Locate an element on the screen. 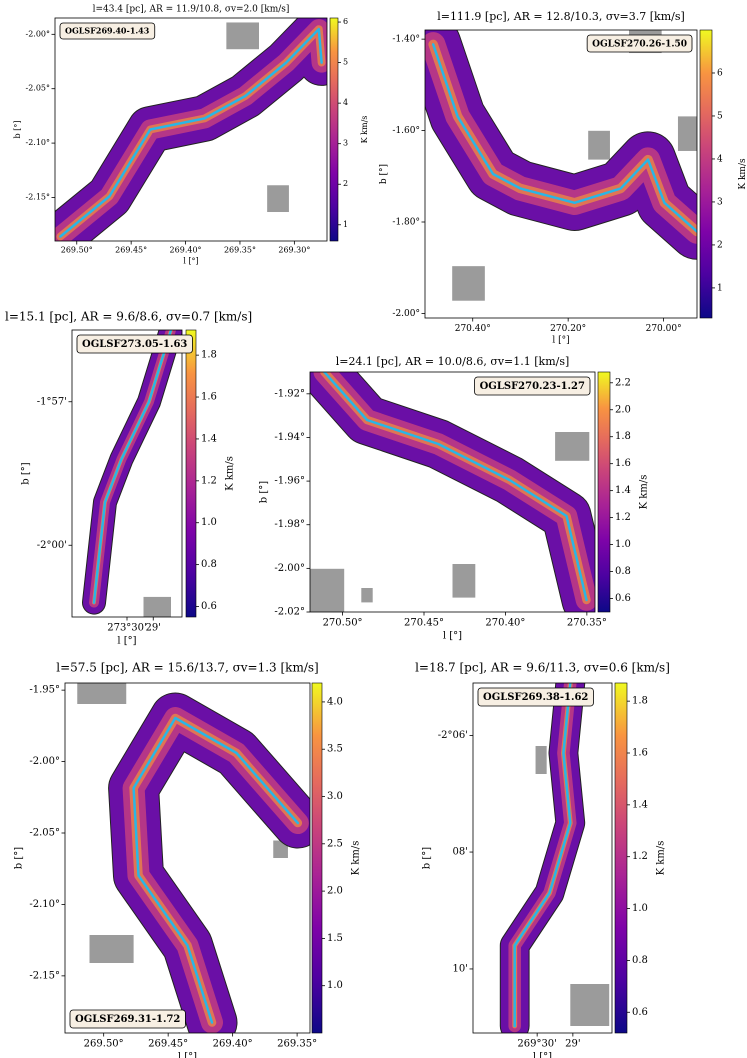 This screenshot has width=747, height=1058. colorbar-tick-label: 1 is located at coordinates (345, 224).